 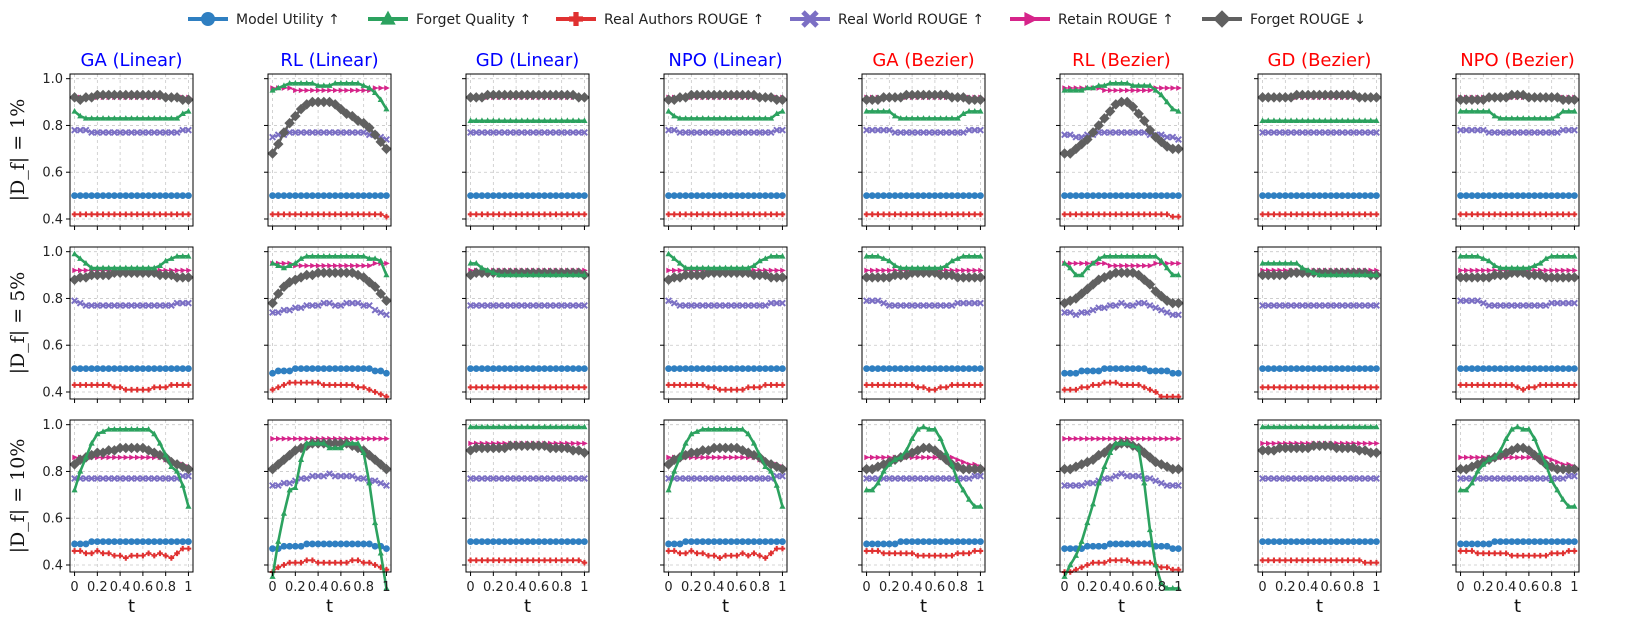 I want to click on panel-frame, so click(x=1517, y=323).